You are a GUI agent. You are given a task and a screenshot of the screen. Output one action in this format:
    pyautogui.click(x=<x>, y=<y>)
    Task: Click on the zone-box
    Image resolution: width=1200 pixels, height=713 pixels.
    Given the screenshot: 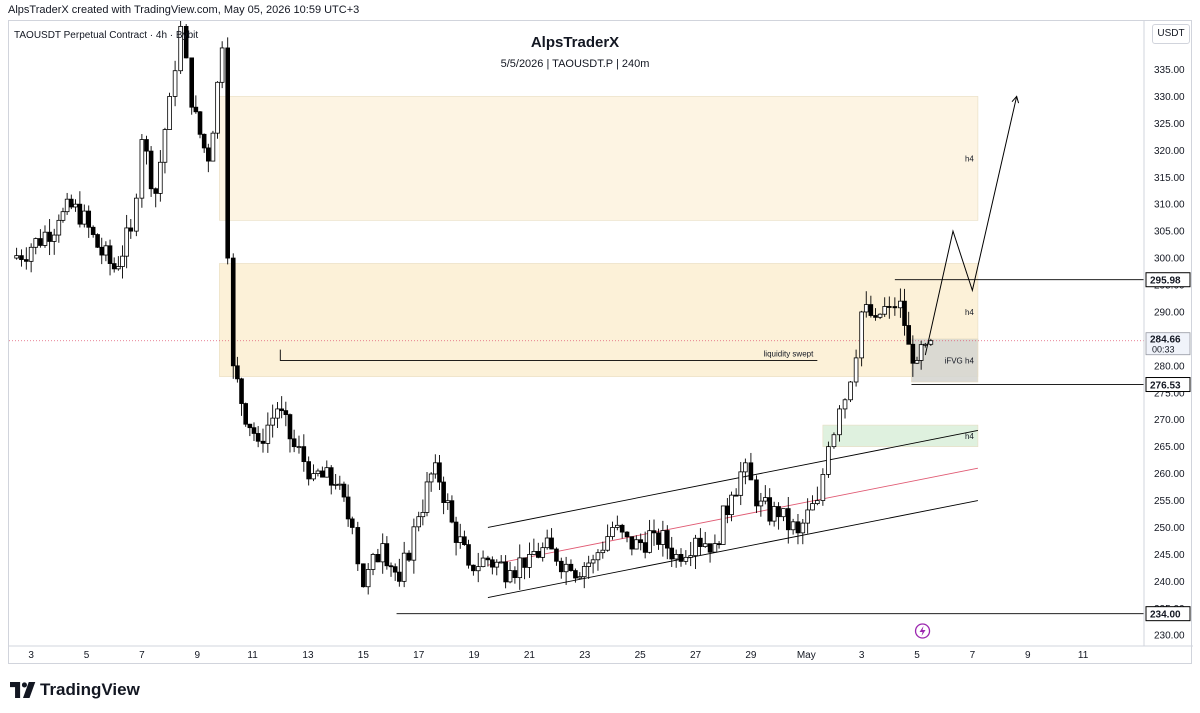 What is the action you would take?
    pyautogui.click(x=599, y=158)
    